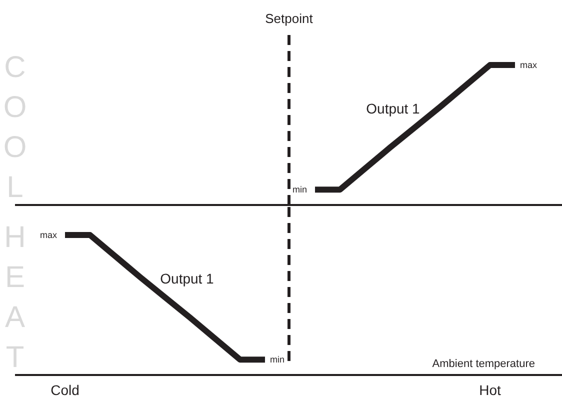  Describe the element at coordinates (65, 390) in the screenshot. I see `x-tick-label: Cold` at that location.